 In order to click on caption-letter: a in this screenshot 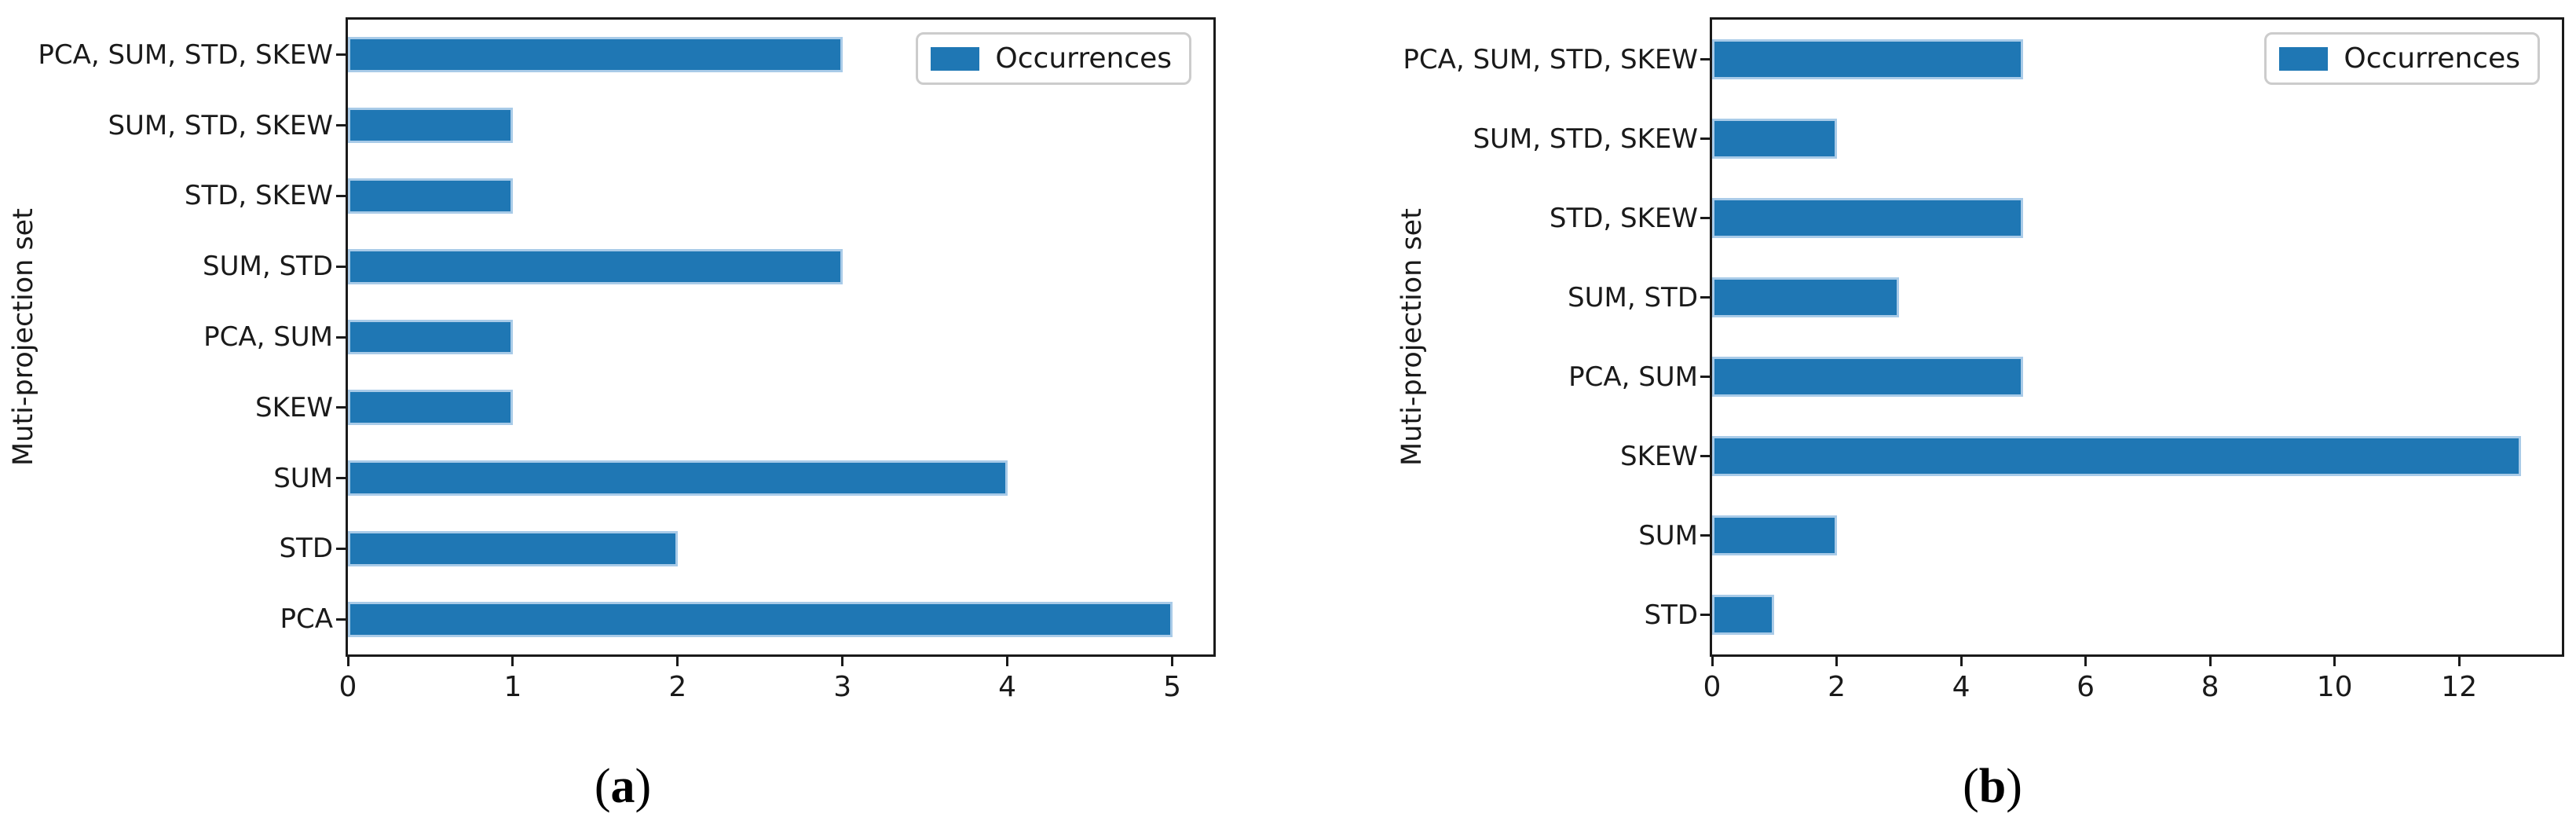, I will do `click(623, 786)`.